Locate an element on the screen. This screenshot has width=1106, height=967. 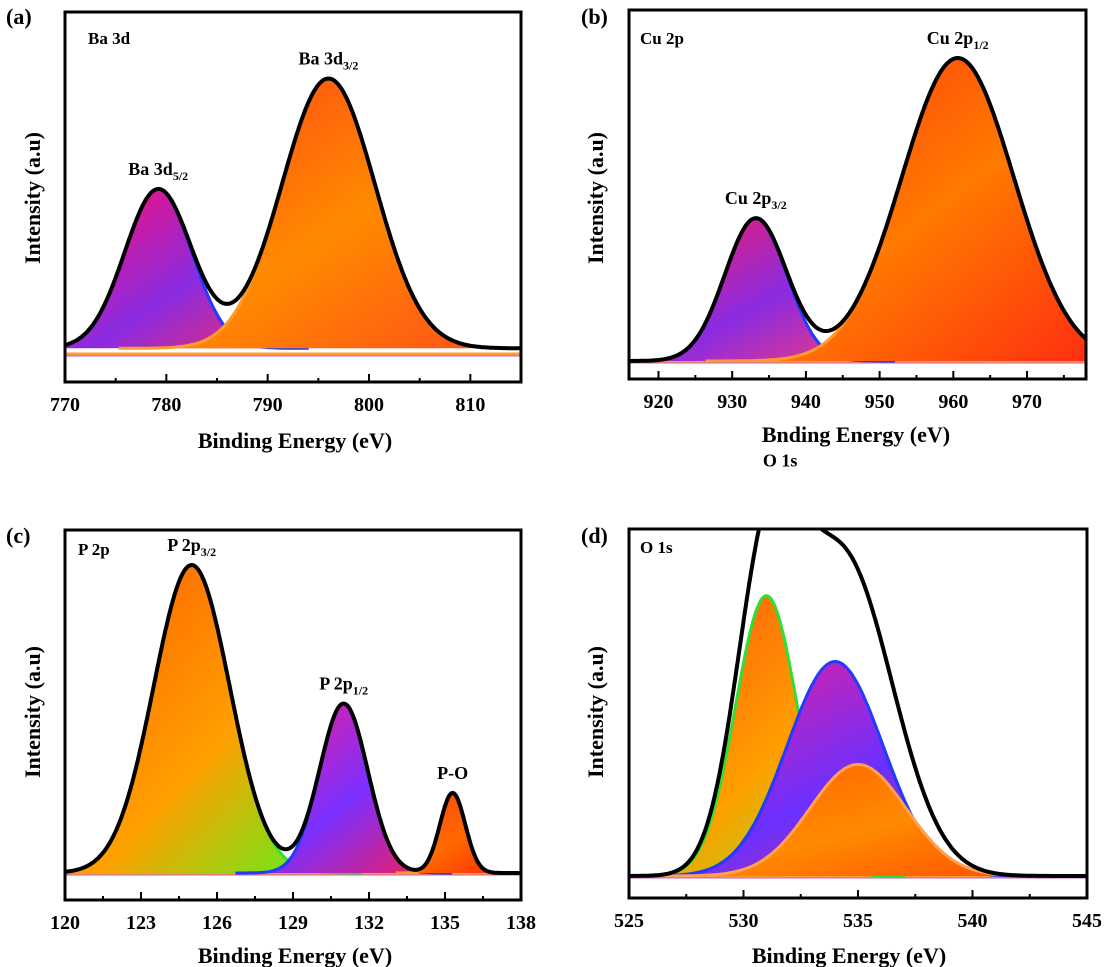
x-tick-label: 545 is located at coordinates (1087, 921).